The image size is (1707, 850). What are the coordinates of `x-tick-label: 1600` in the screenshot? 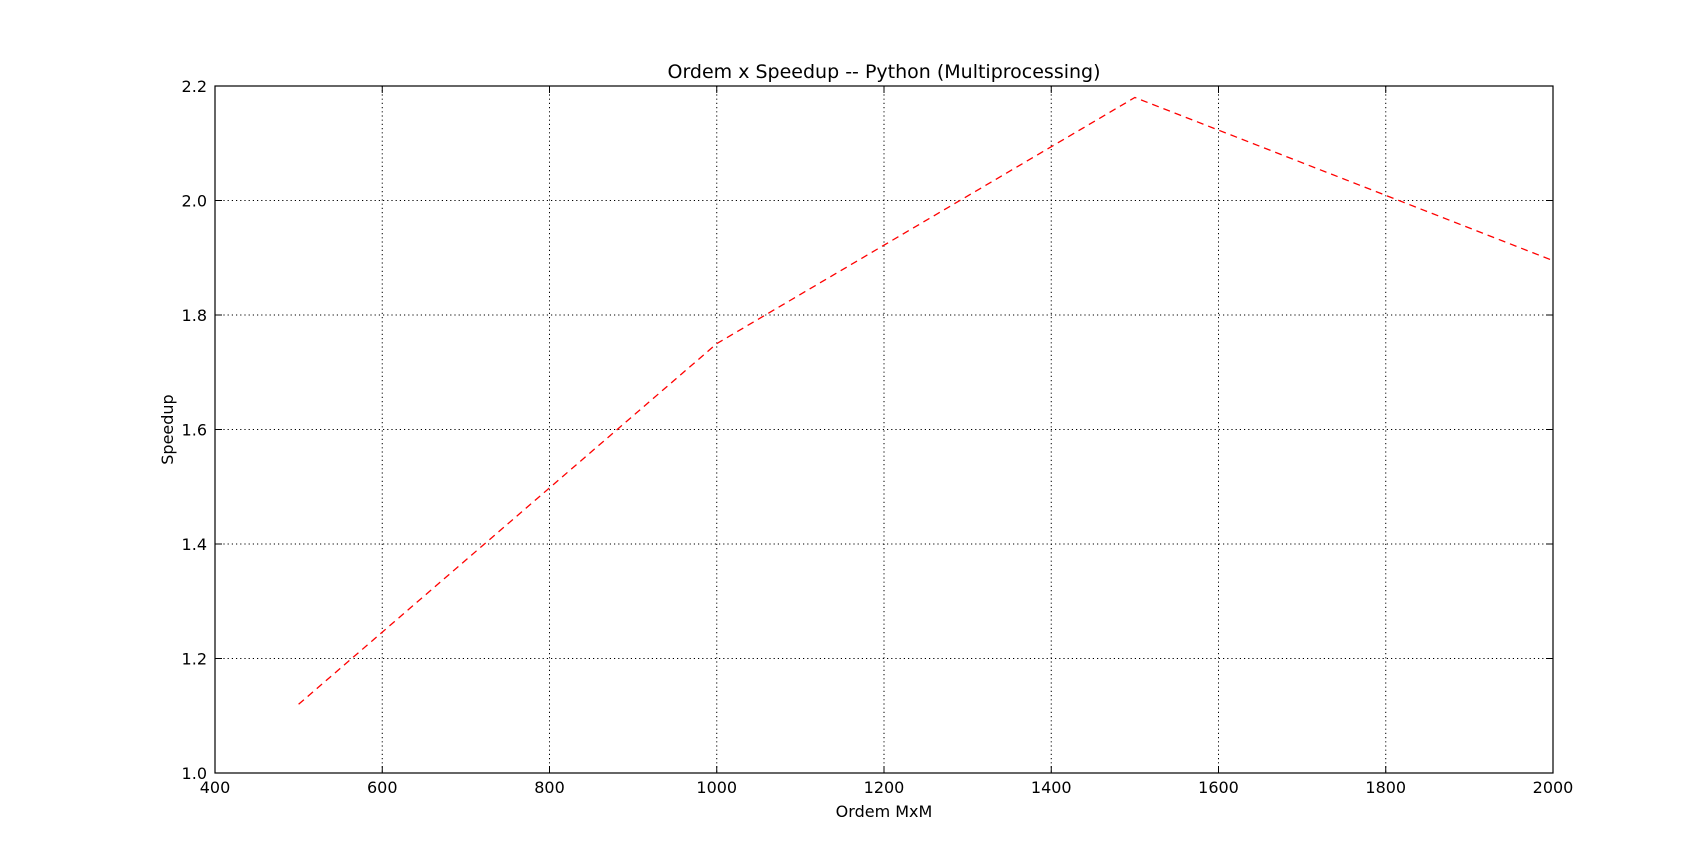 It's located at (1218, 787).